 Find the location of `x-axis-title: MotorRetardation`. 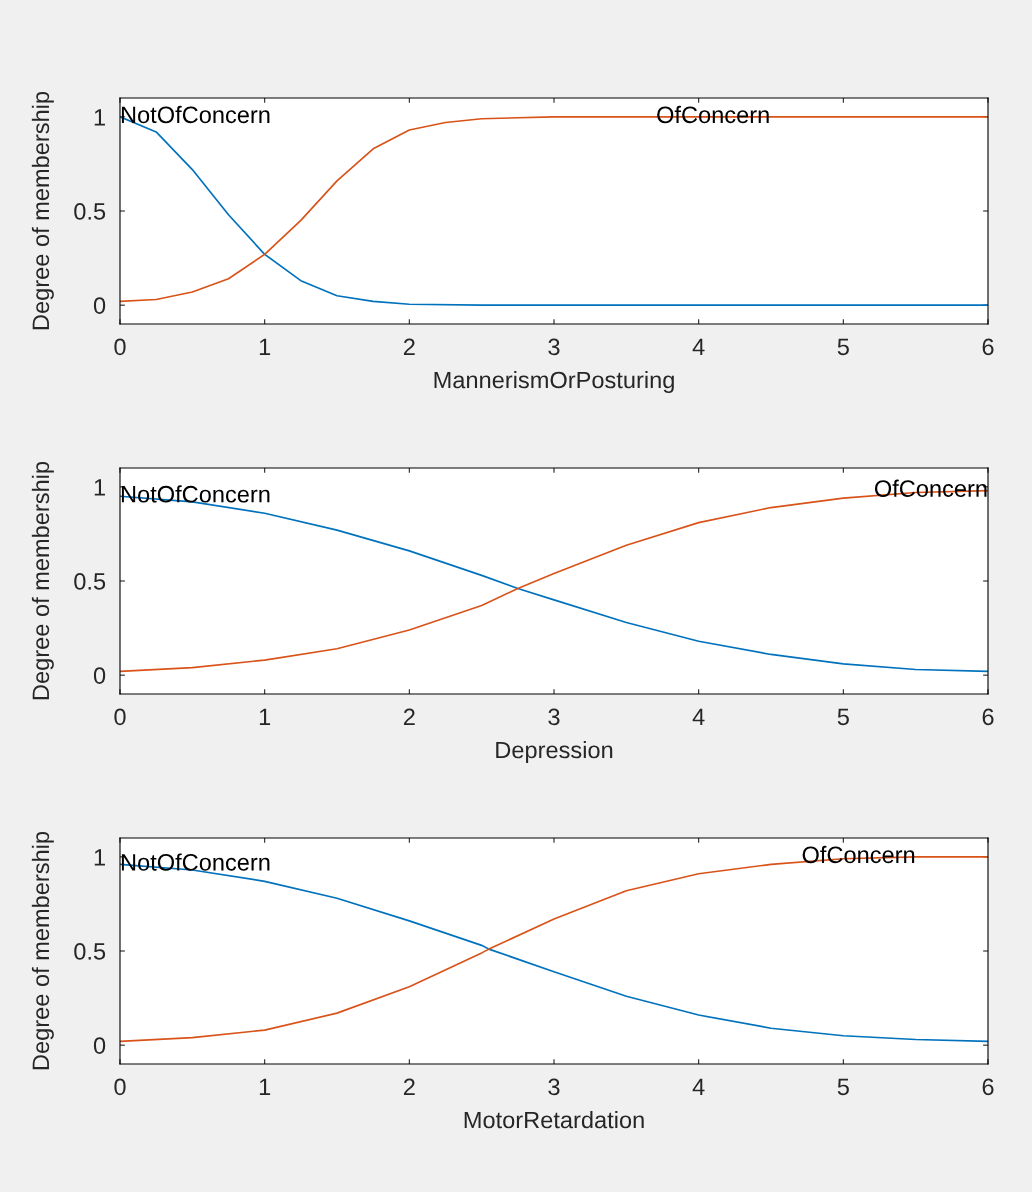

x-axis-title: MotorRetardation is located at coordinates (554, 1120).